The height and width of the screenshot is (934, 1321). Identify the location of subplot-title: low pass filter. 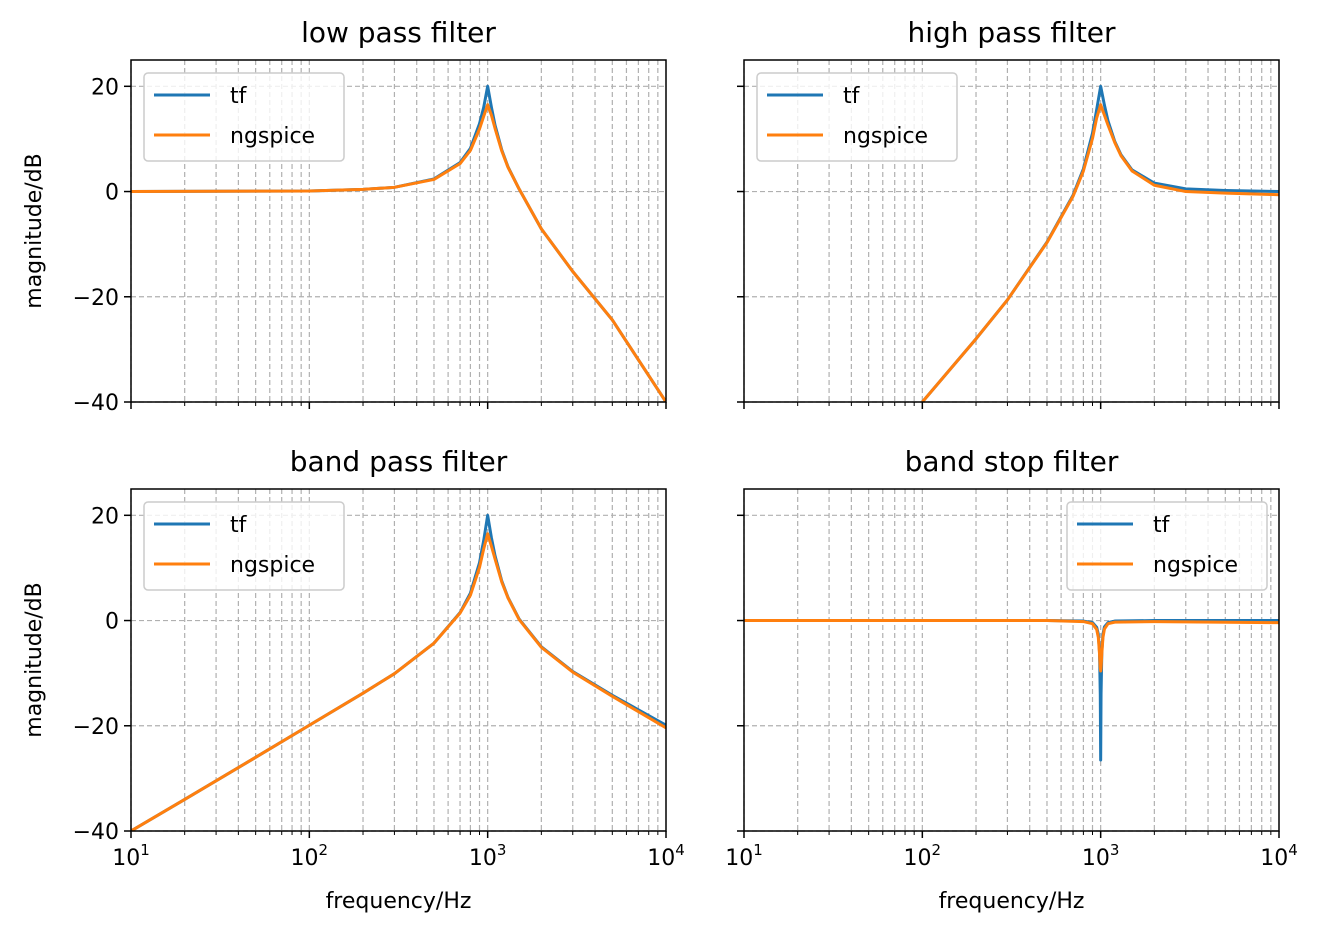
(398, 32).